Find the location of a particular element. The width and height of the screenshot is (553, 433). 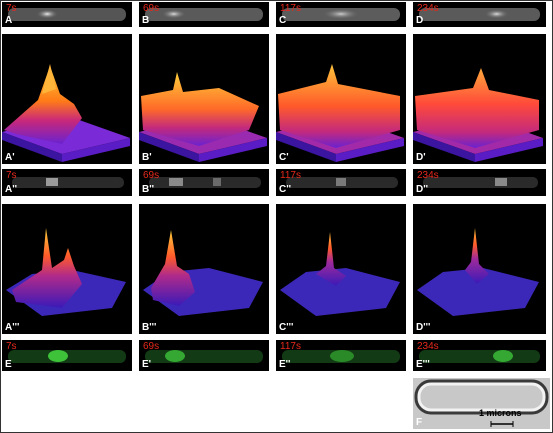

panel-b-prime: B' is located at coordinates (204, 99).